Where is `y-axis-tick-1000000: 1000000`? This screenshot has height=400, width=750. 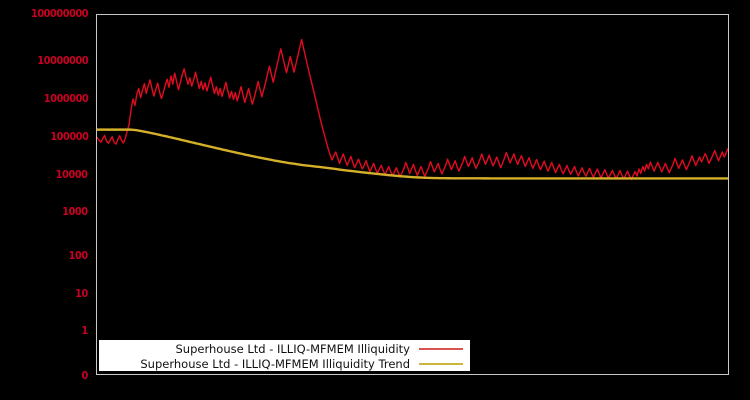 y-axis-tick-1000000: 1000000 is located at coordinates (66, 99).